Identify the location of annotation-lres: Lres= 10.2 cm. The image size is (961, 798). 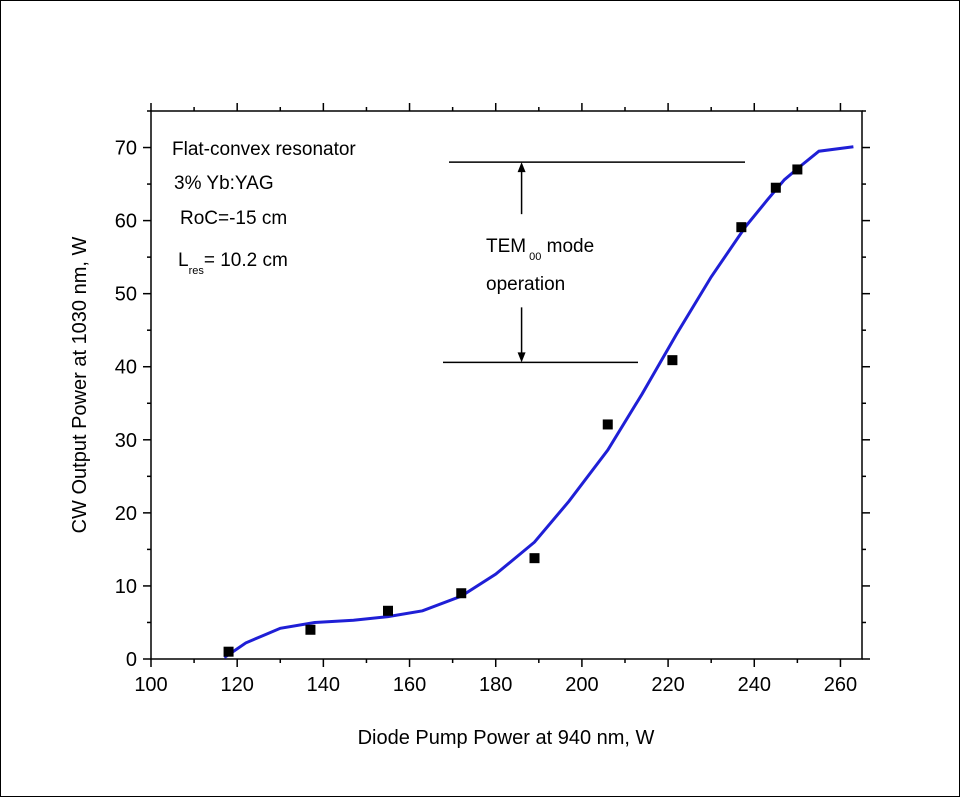
(233, 263).